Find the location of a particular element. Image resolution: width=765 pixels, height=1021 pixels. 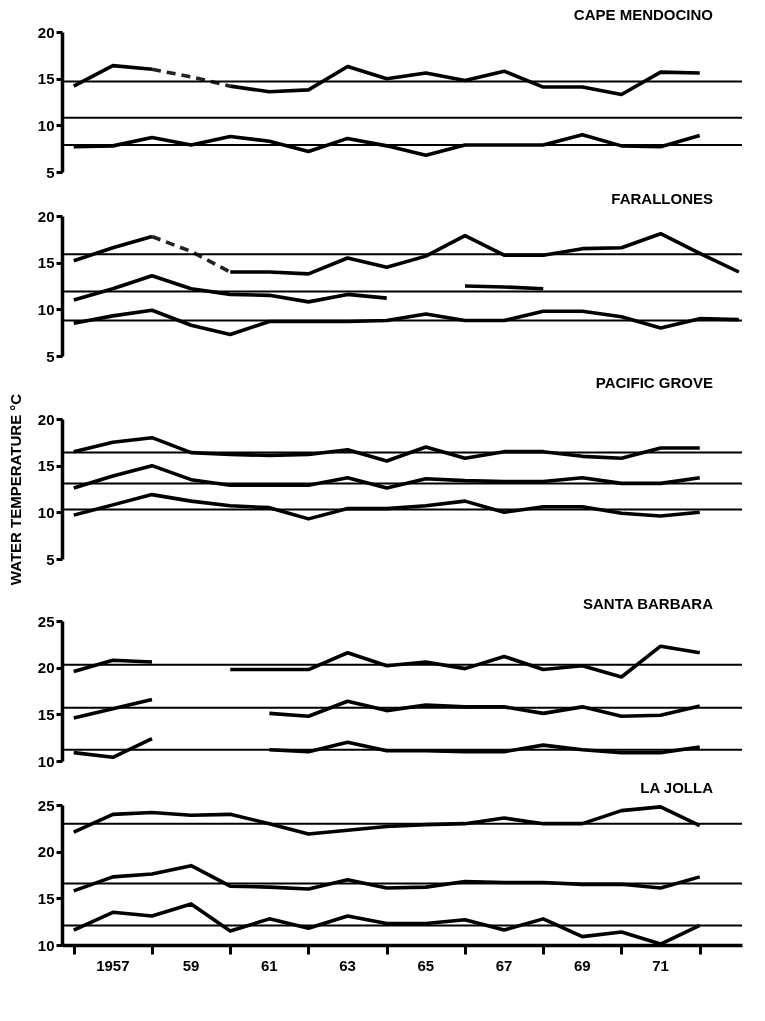

chart-title: SANTA BARBARA is located at coordinates (648, 603).